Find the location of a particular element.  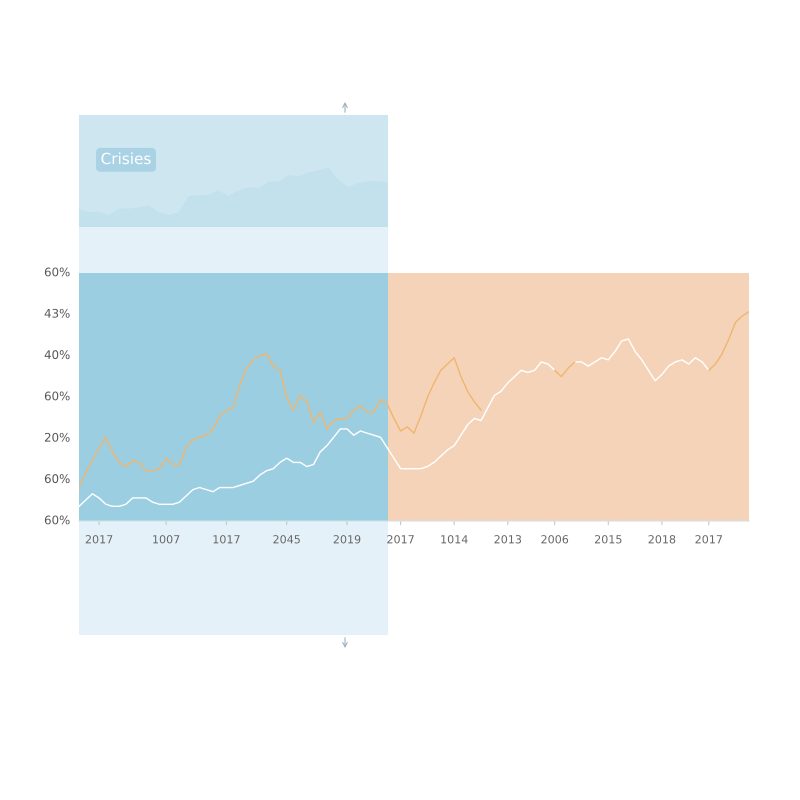

text: 40% is located at coordinates (57, 355).